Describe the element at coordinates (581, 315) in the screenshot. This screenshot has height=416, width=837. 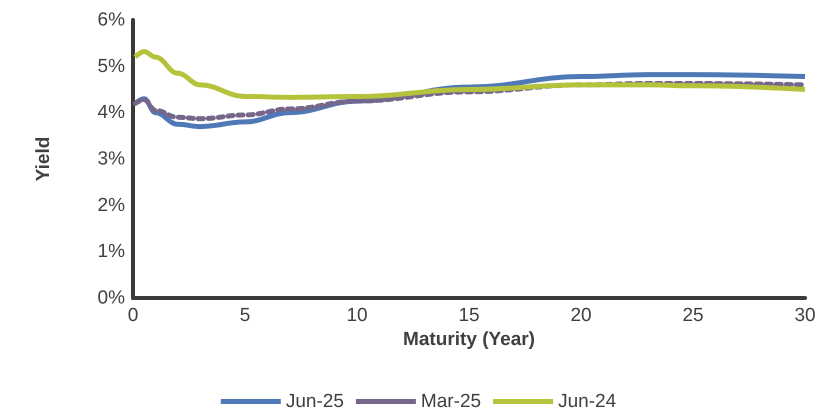
I see `x-tick-label: 20` at that location.